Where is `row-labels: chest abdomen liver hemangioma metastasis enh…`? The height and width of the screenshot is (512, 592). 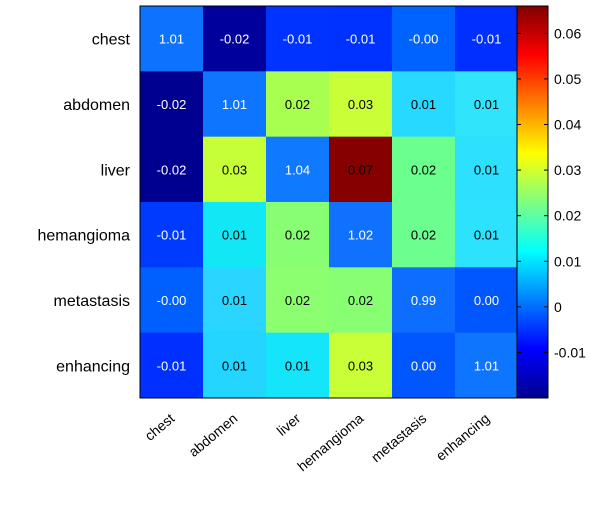 row-labels: chest abdomen liver hemangioma metastasis enh… is located at coordinates (84, 204).